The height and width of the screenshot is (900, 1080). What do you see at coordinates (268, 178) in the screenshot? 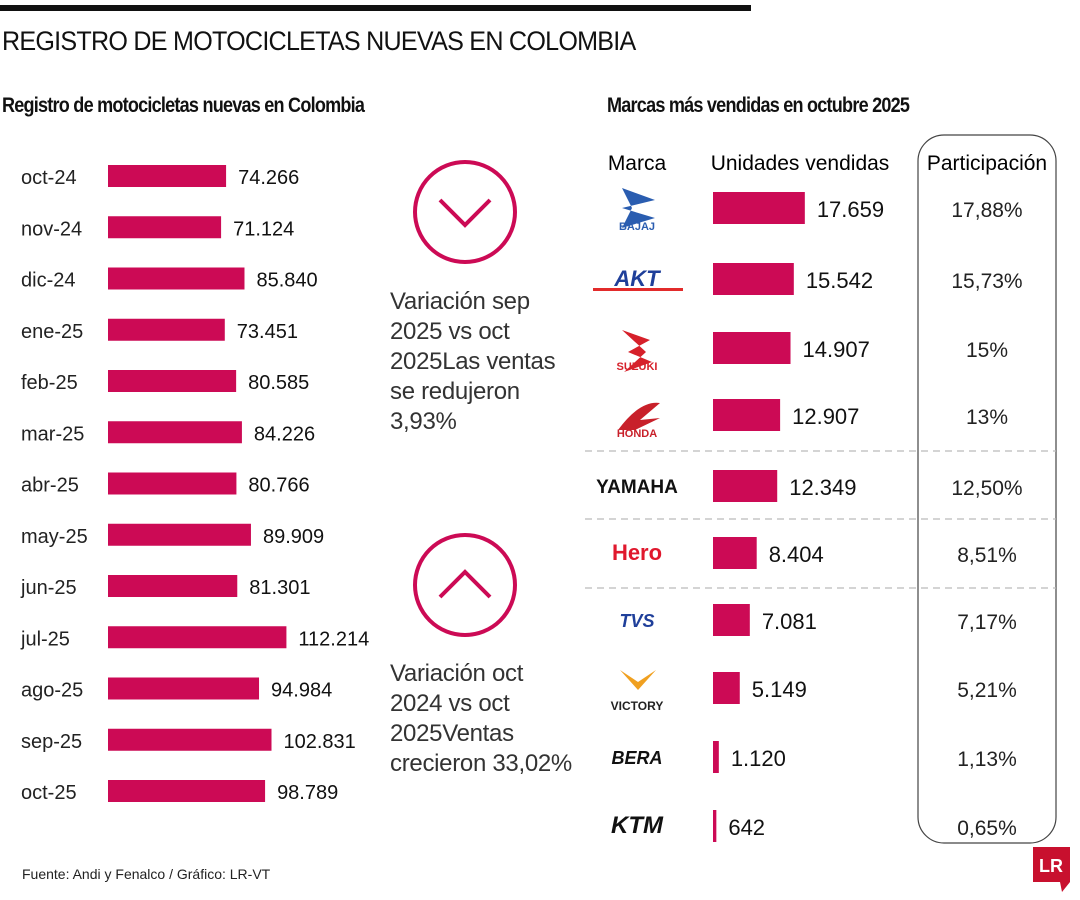
I see `value-label: 74.266` at bounding box center [268, 178].